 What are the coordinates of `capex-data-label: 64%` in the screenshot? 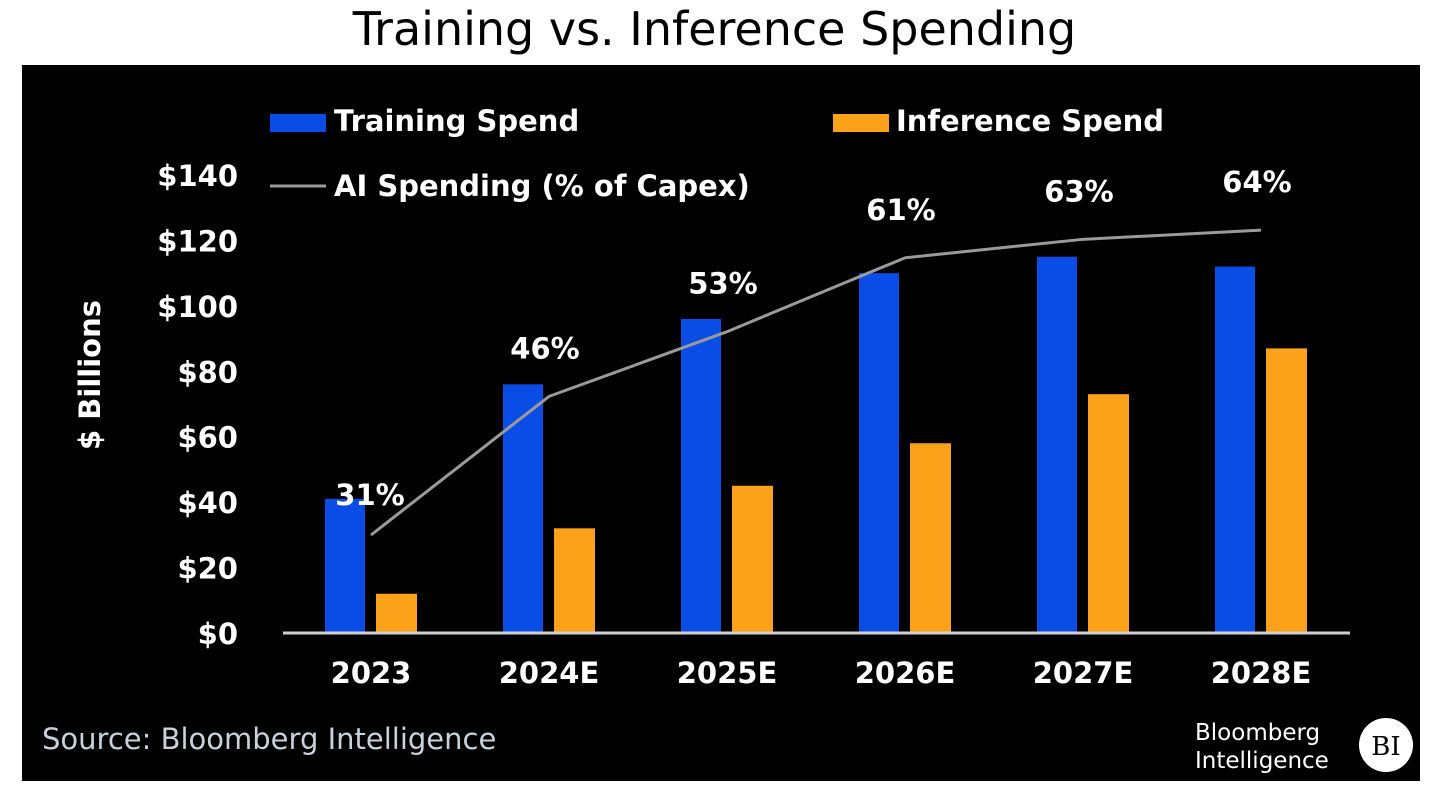 It's located at (1256, 182).